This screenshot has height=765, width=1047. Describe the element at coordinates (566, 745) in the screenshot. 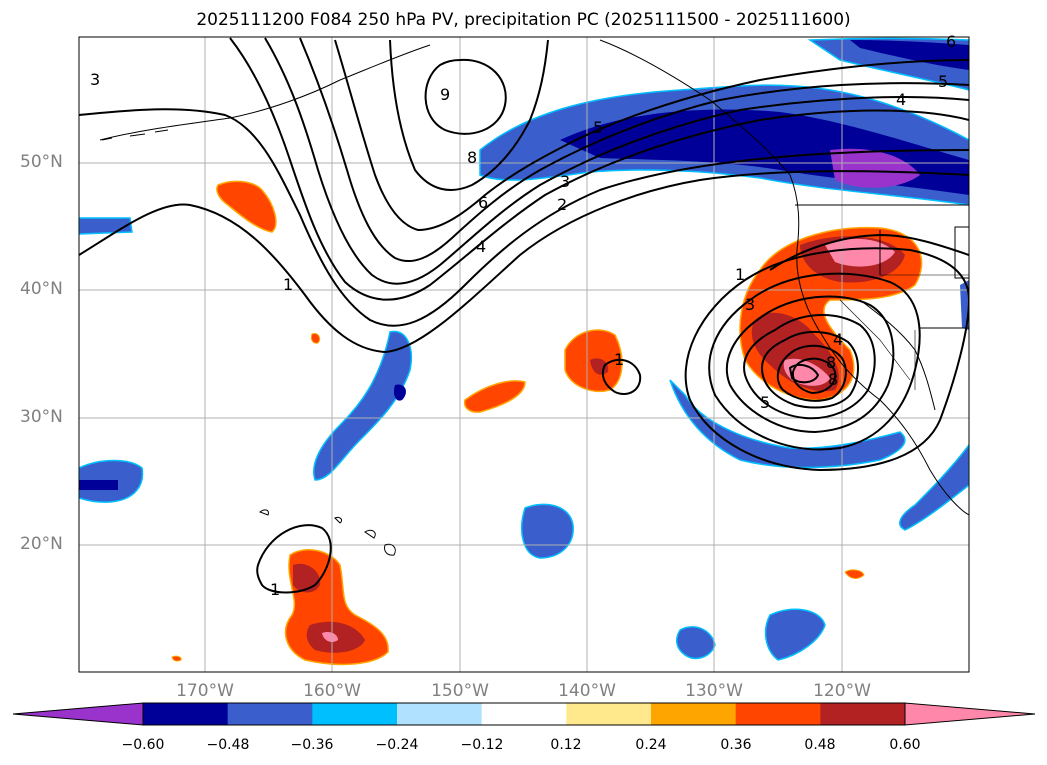

I see `colorbar-tick-label: 0.12` at that location.